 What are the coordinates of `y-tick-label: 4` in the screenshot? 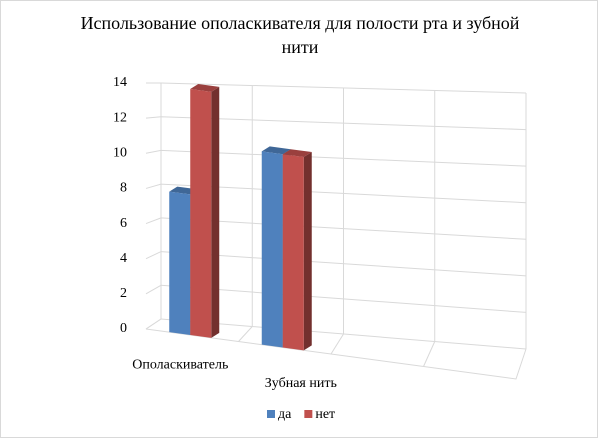 It's located at (123, 258).